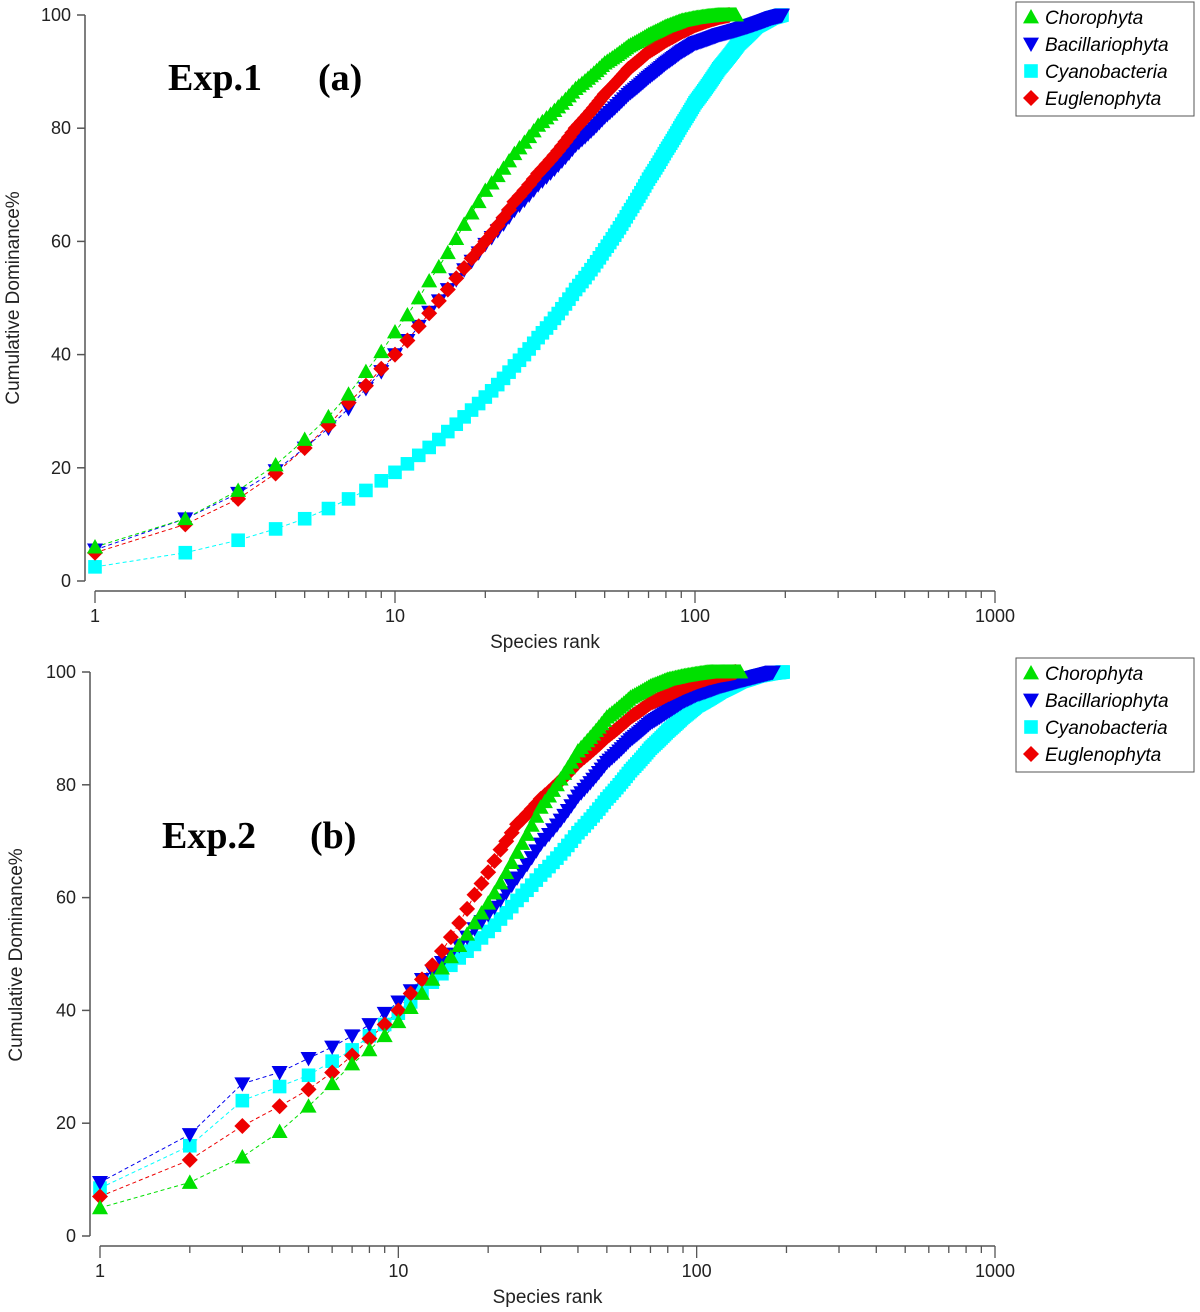 The height and width of the screenshot is (1312, 1200). Describe the element at coordinates (1107, 45) in the screenshot. I see `legend-entry: Bacillariophyta` at that location.